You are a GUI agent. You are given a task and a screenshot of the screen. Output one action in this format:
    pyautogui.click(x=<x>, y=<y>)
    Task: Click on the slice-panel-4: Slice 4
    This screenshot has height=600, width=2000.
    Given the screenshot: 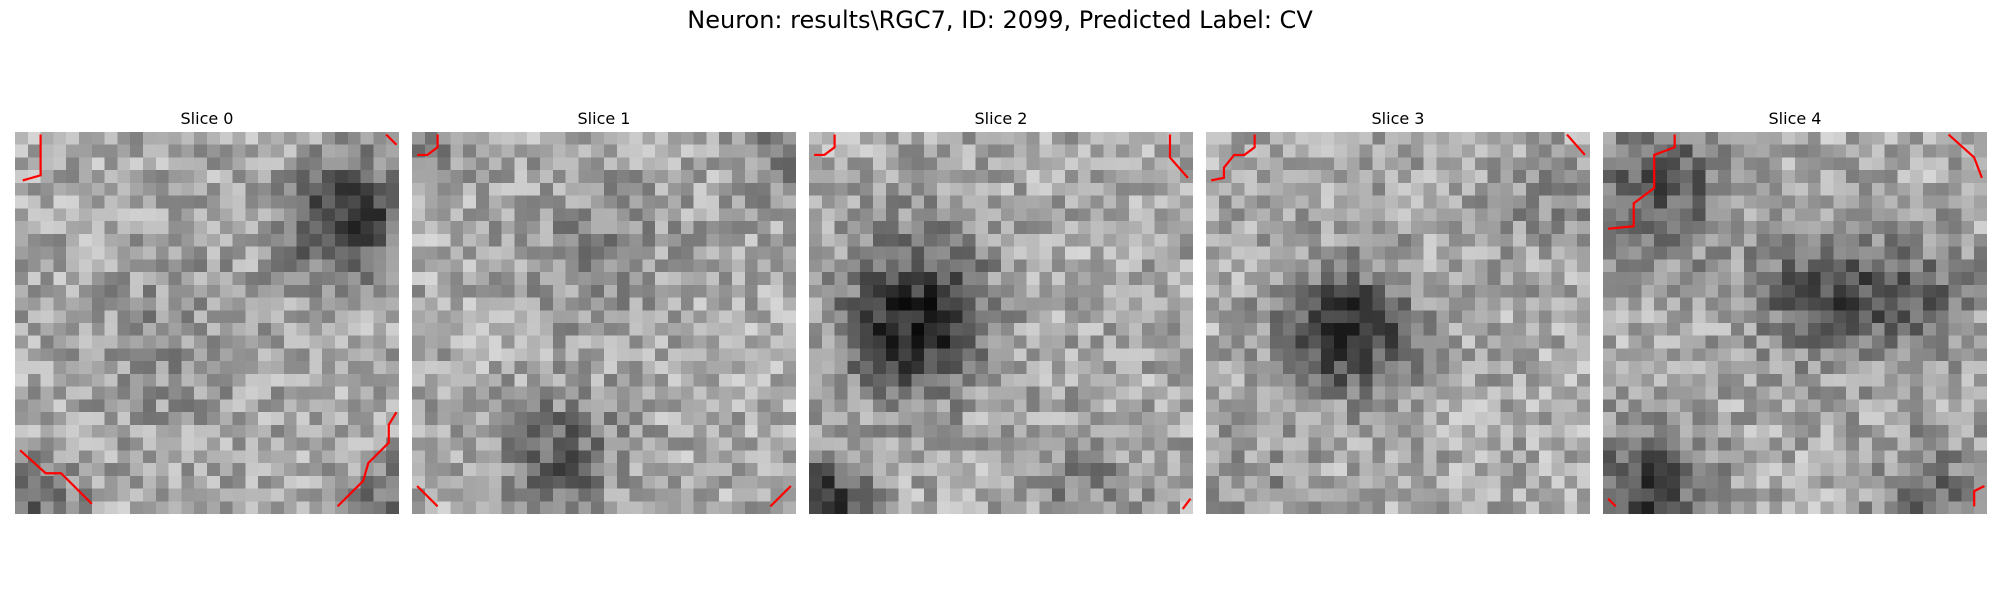 What is the action you would take?
    pyautogui.click(x=1795, y=311)
    